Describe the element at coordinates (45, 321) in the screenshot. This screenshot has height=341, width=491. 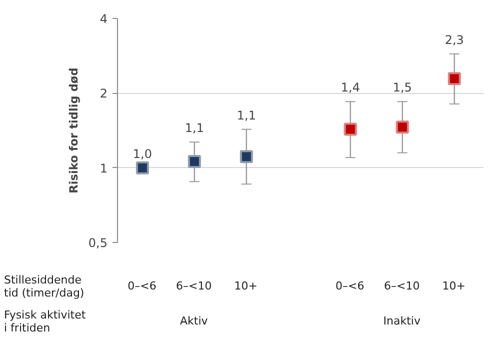
I see `text: Fysisk aktivitet i fritiden` at that location.